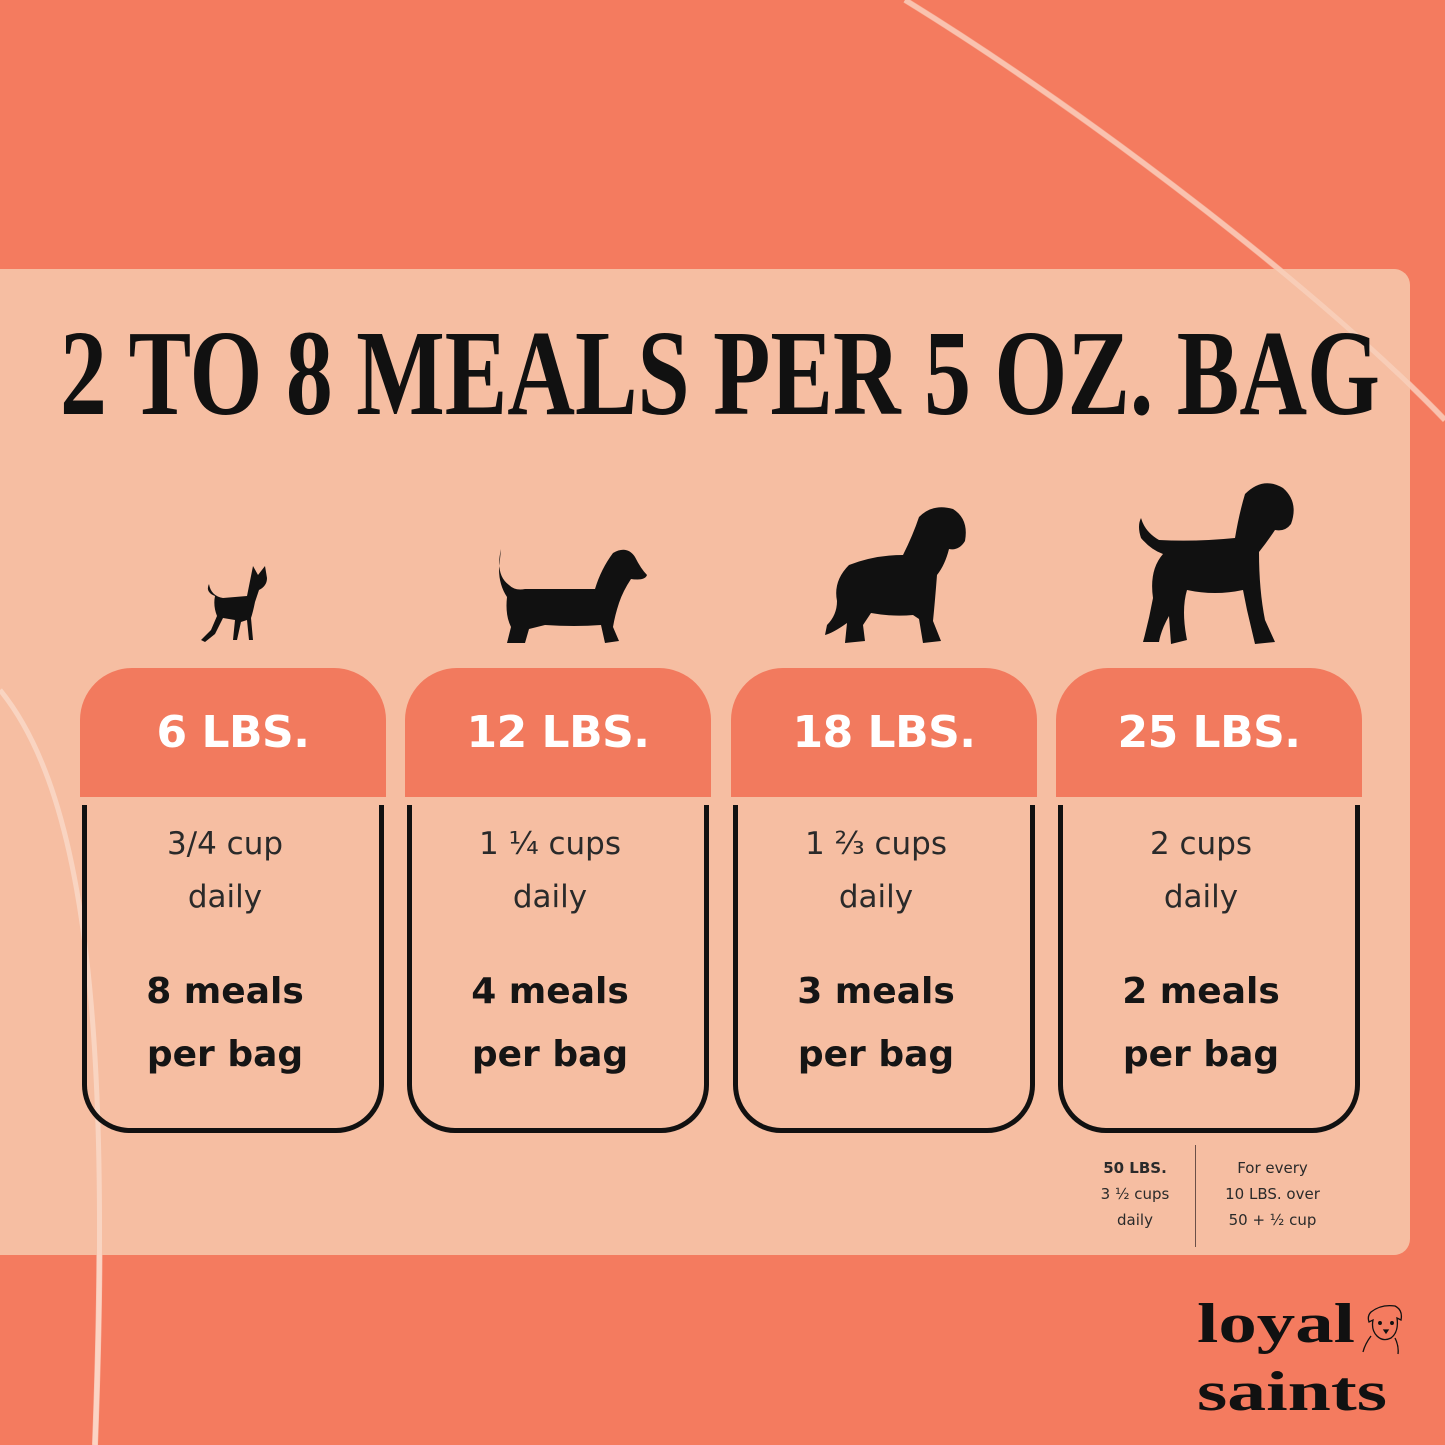  What do you see at coordinates (550, 991) in the screenshot?
I see `meals-count: 4 meals` at bounding box center [550, 991].